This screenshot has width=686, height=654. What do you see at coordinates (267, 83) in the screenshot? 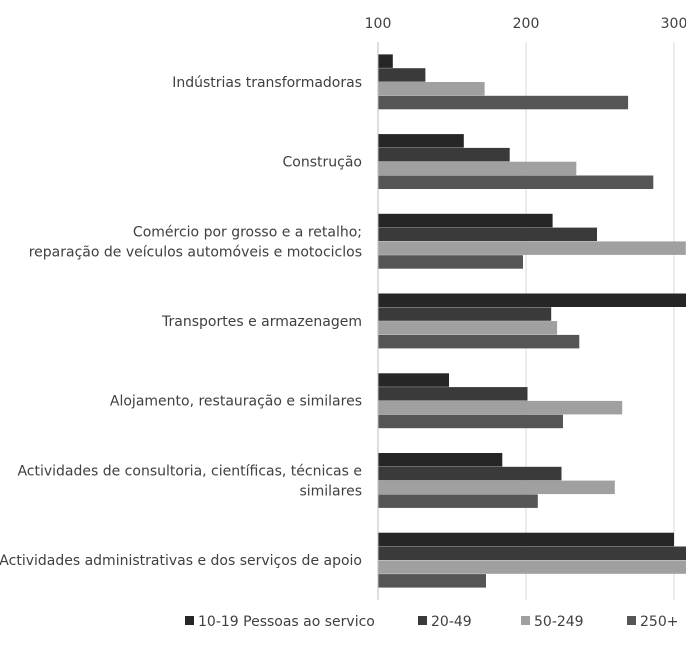
I see `category-label-0-0: Indústrias transformadoras` at bounding box center [267, 83].